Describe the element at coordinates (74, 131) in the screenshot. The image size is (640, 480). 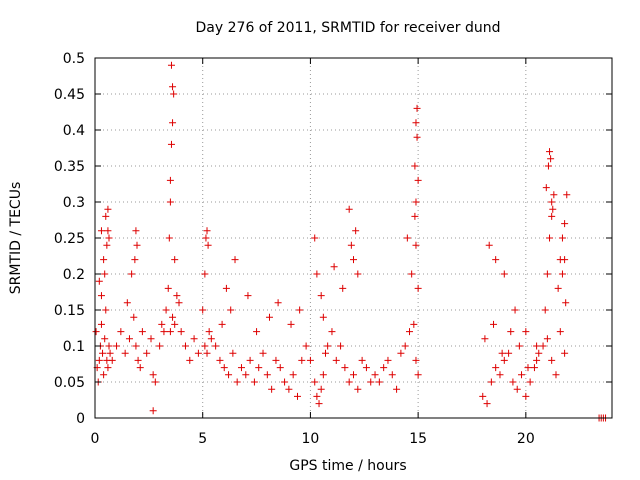
I see `y-tick-label: 0.4` at that location.